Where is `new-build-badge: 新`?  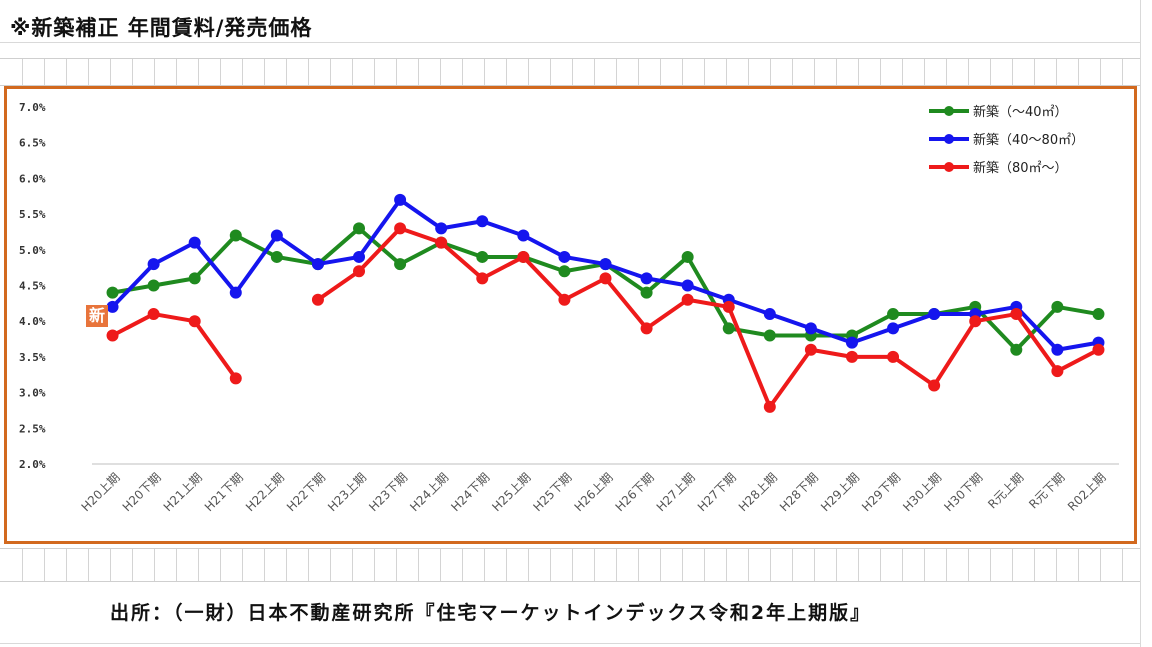
new-build-badge: 新 is located at coordinates (97, 316).